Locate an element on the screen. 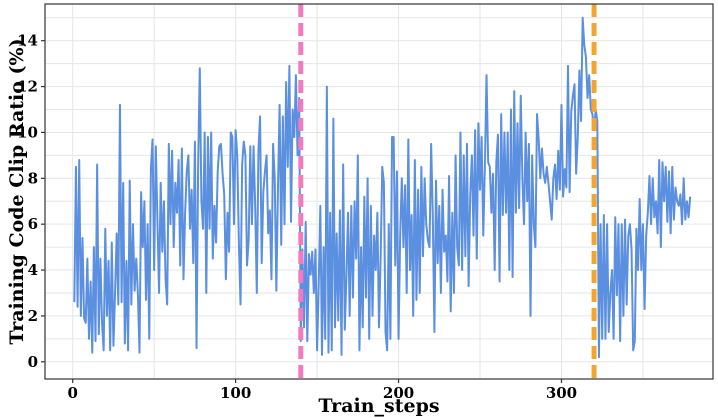 This screenshot has width=718, height=418. y-axis-ticks: 0 2 4 6 8 10 12 14 is located at coordinates (31, 201).